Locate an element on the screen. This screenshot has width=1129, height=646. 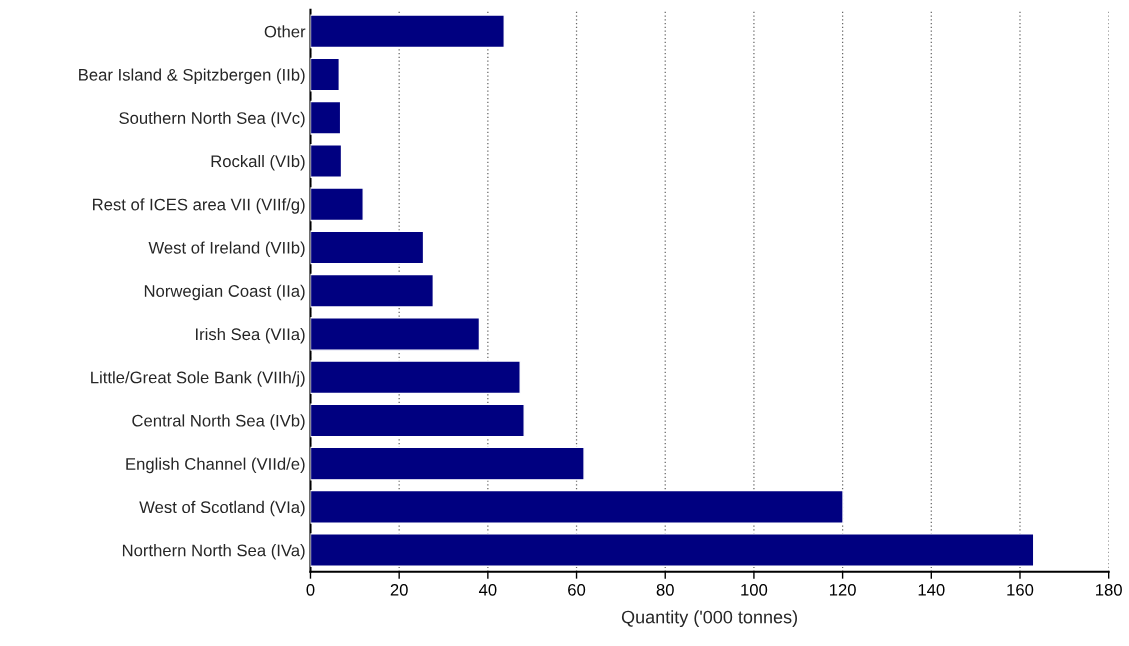
y-tick-label: Norwegian Coast (IIa) is located at coordinates (224, 292).